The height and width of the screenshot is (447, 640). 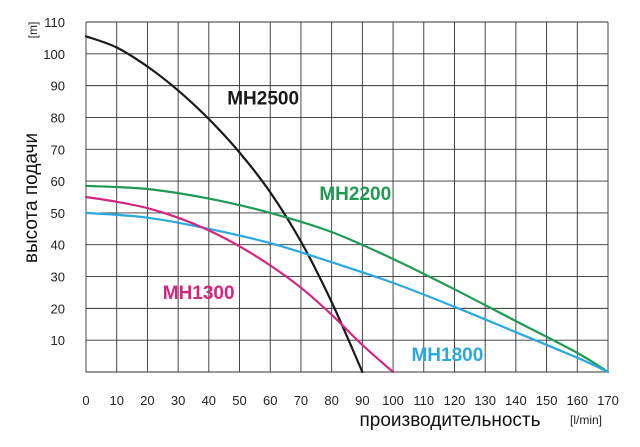 I want to click on y-axis-title: высота подачи, so click(x=31, y=198).